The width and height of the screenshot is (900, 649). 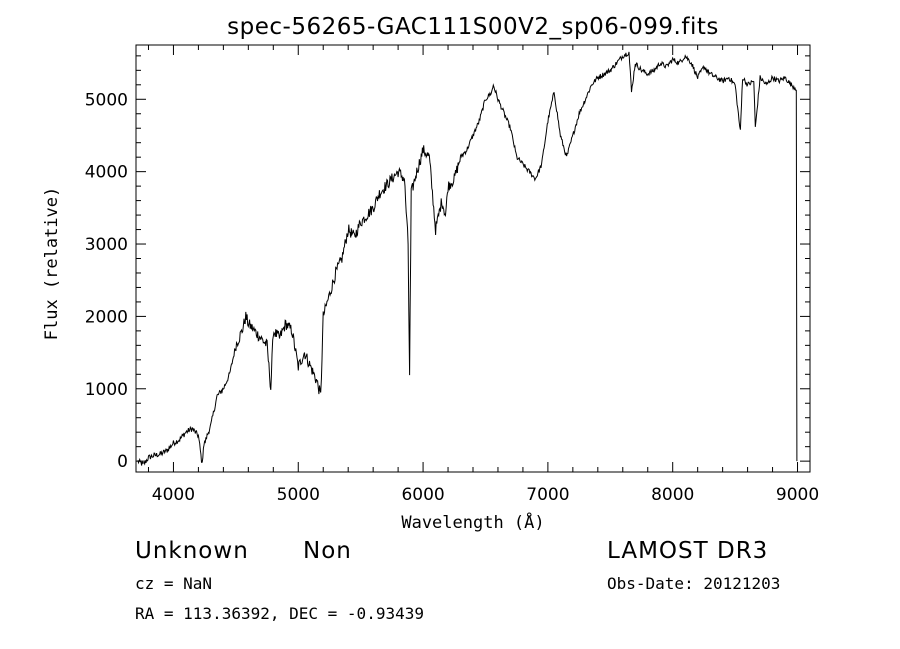 What do you see at coordinates (473, 27) in the screenshot?
I see `chart-title: spec-56265-GAC111S00V2_sp06-099.fits` at bounding box center [473, 27].